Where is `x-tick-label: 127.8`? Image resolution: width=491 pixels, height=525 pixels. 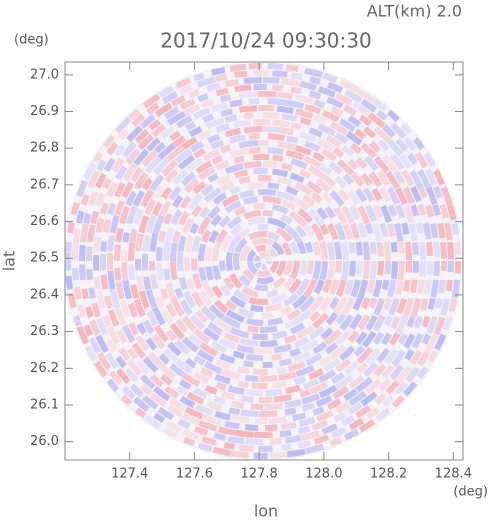
x-tick-label: 127.8 is located at coordinates (259, 474).